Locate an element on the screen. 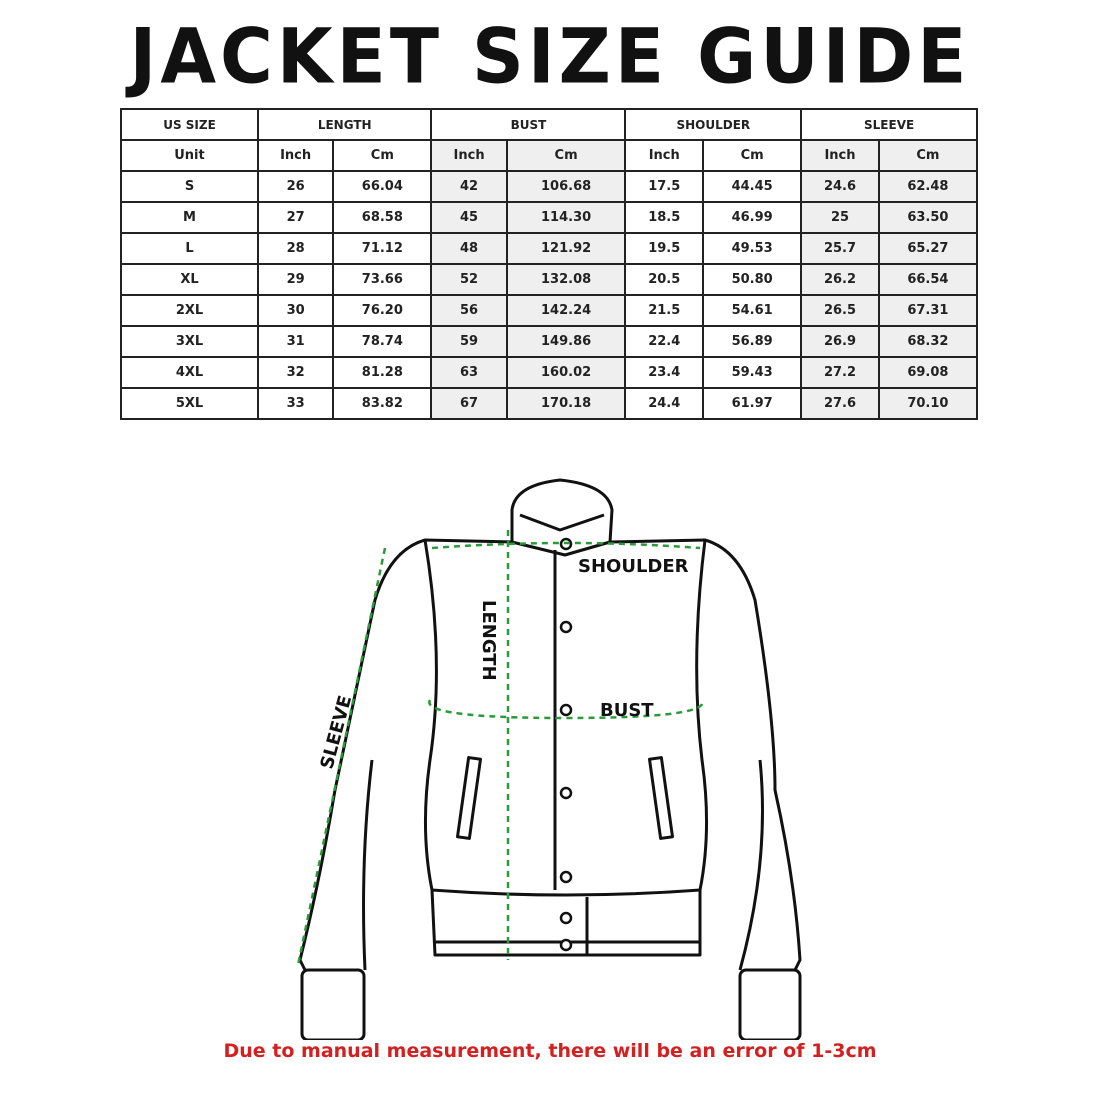  table-cell: 20.5 is located at coordinates (664, 279).